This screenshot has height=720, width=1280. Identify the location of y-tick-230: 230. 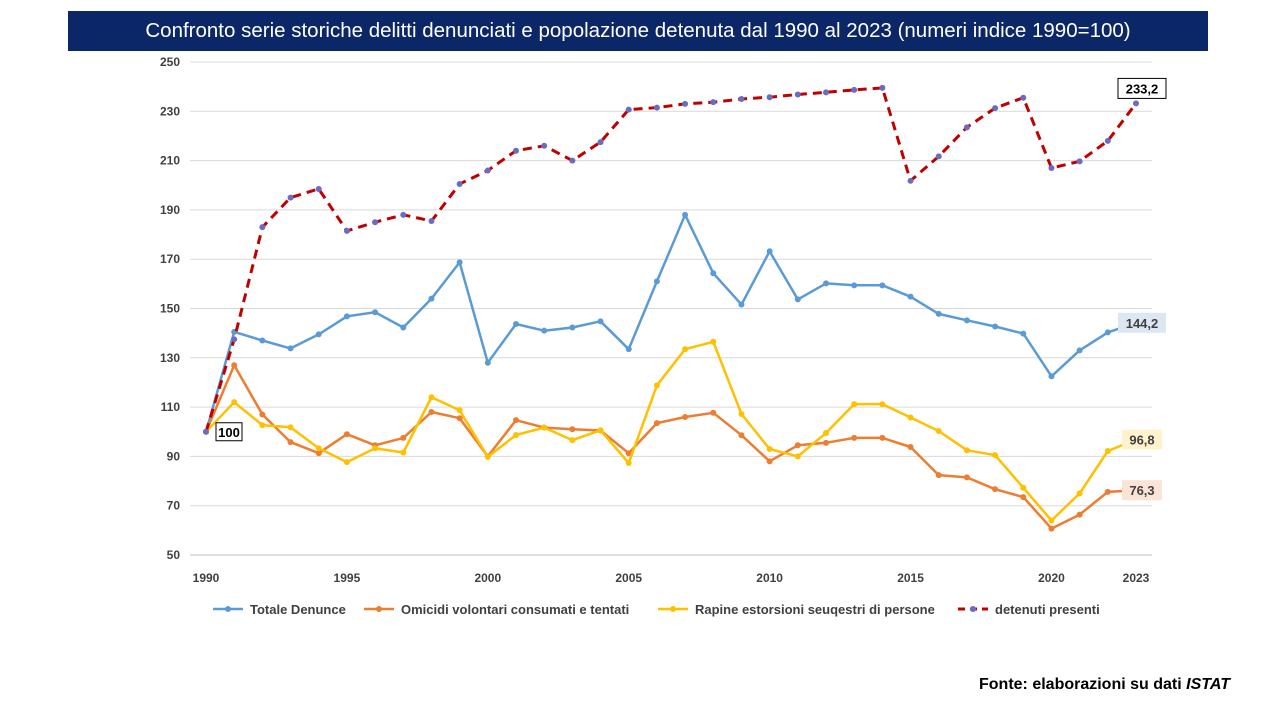
(170, 111).